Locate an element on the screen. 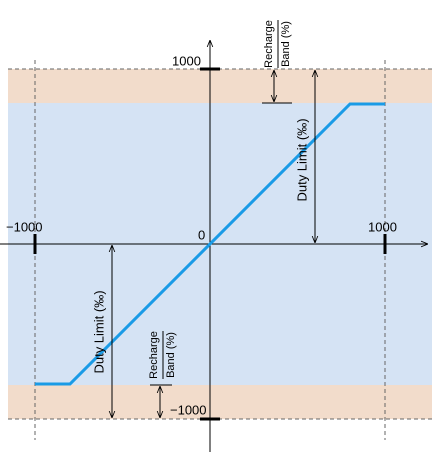 This screenshot has width=432, height=459. origin-label: 0 is located at coordinates (201, 234).